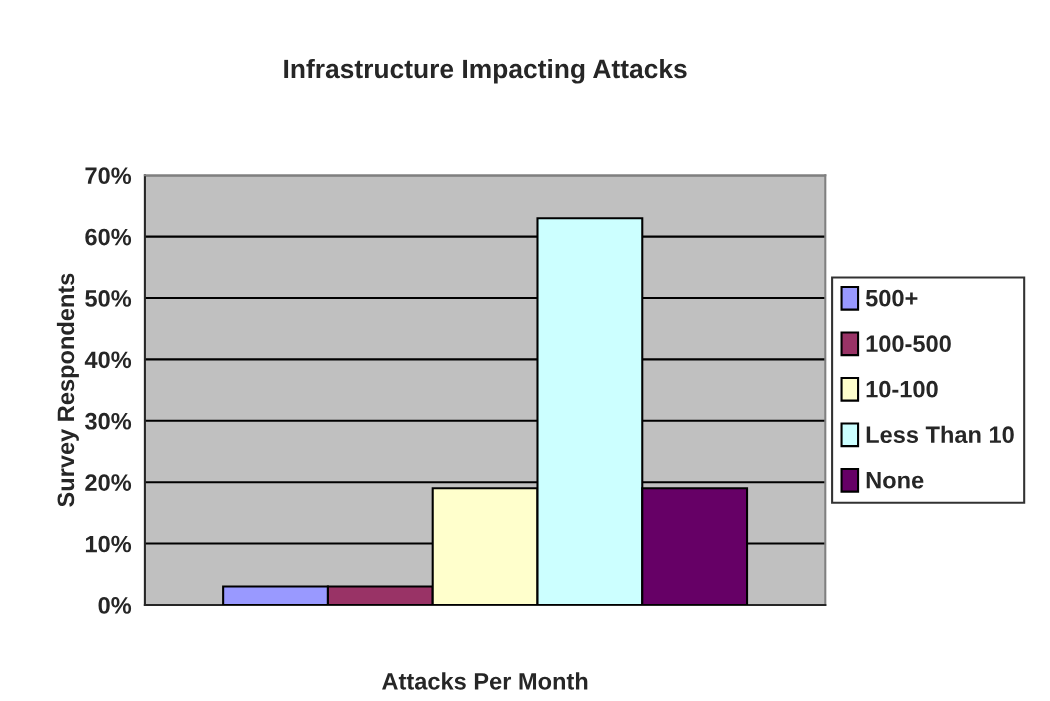  What do you see at coordinates (902, 389) in the screenshot?
I see `legend-label: 10-100` at bounding box center [902, 389].